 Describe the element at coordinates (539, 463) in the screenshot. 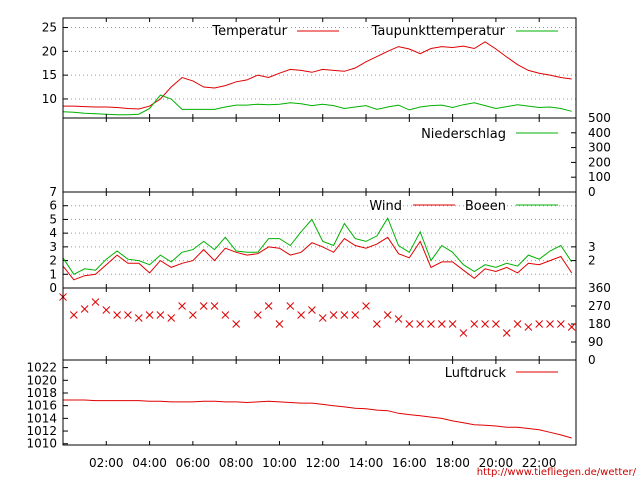

I see `x-tick-label: 22:00` at that location.